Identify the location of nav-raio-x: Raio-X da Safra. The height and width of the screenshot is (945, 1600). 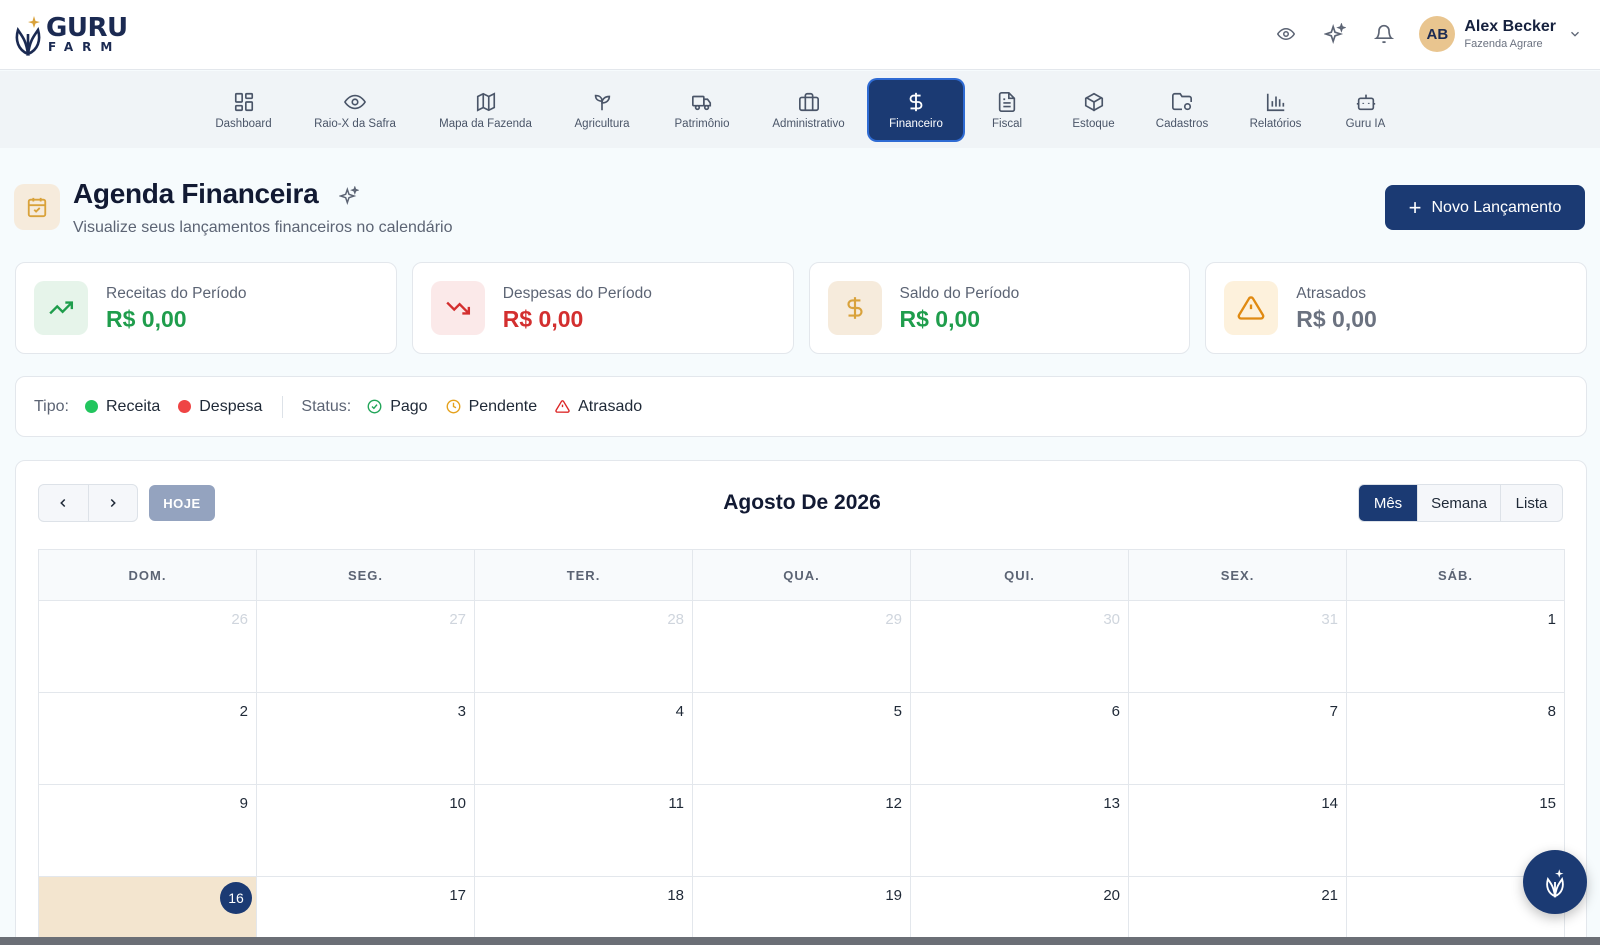
(355, 110).